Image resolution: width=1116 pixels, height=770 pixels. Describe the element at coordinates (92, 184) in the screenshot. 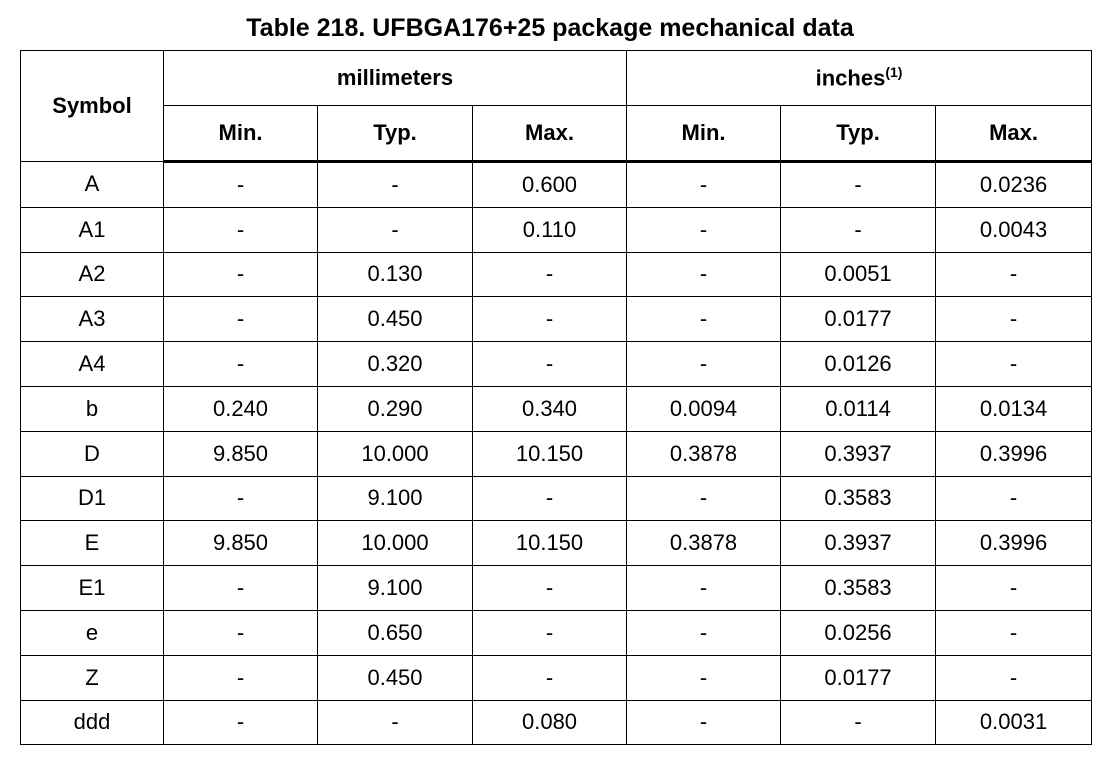

I see `symbol-cell: A` at that location.